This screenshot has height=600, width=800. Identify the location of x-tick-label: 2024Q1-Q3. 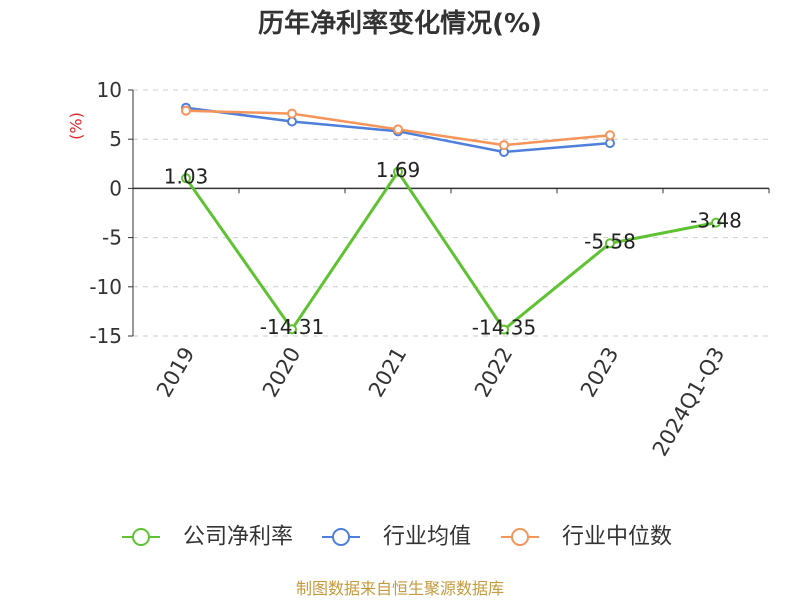
(689, 401).